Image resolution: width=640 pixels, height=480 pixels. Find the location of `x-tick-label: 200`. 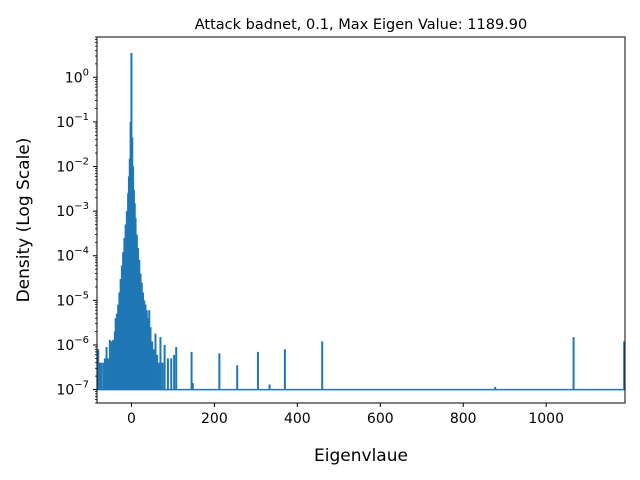

x-tick-label: 200 is located at coordinates (214, 419).